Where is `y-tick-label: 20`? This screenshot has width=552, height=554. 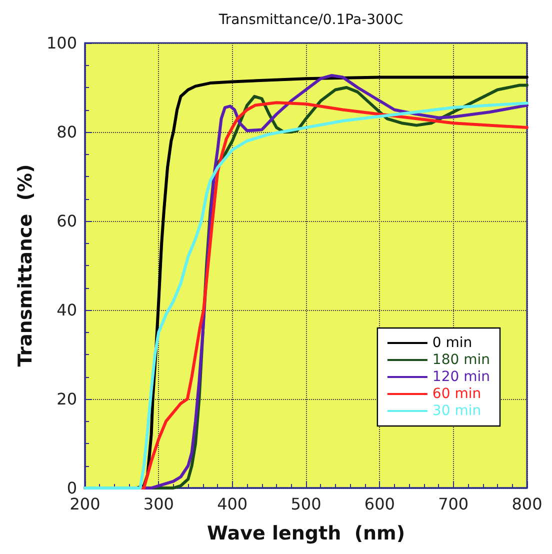
y-tick-label: 20 is located at coordinates (66, 399).